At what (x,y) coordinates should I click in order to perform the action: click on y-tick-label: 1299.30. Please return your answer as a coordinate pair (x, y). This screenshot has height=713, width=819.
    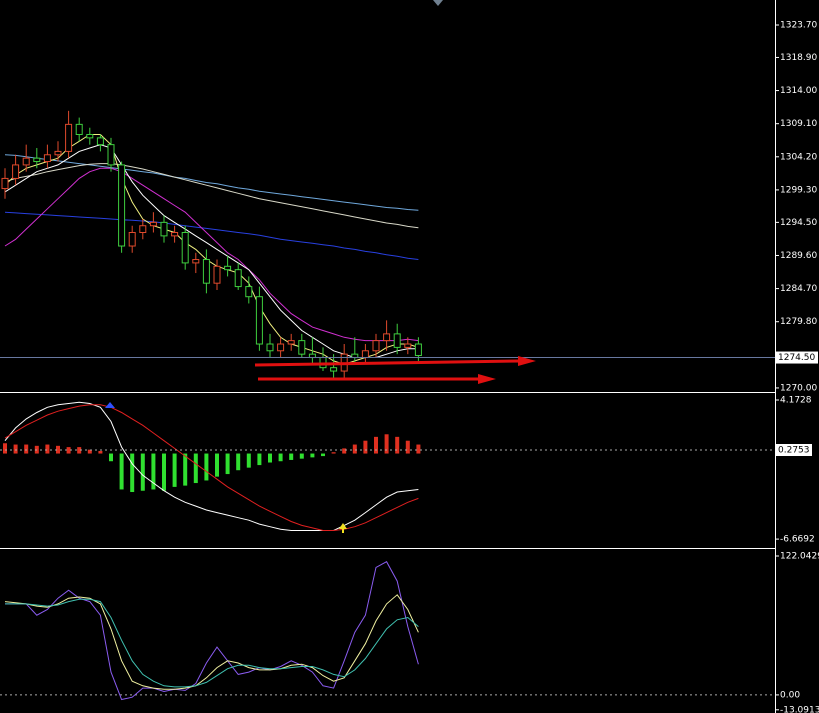
    Looking at the image, I should click on (798, 190).